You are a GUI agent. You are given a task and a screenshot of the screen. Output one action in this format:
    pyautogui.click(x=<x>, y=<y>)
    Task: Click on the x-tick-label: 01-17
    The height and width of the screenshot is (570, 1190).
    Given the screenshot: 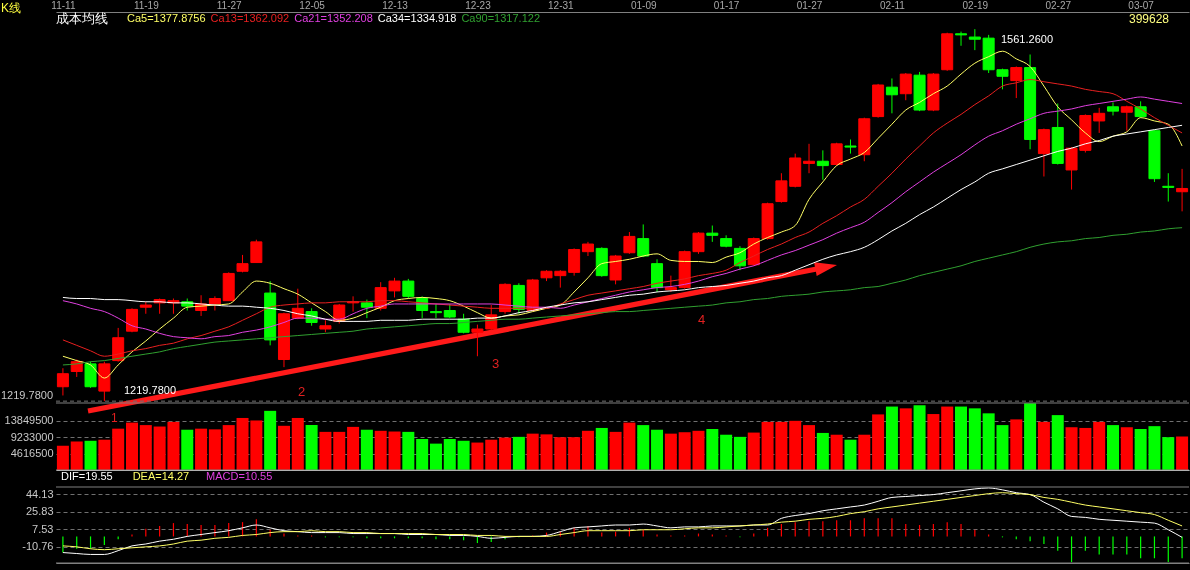 What is the action you would take?
    pyautogui.click(x=726, y=5)
    